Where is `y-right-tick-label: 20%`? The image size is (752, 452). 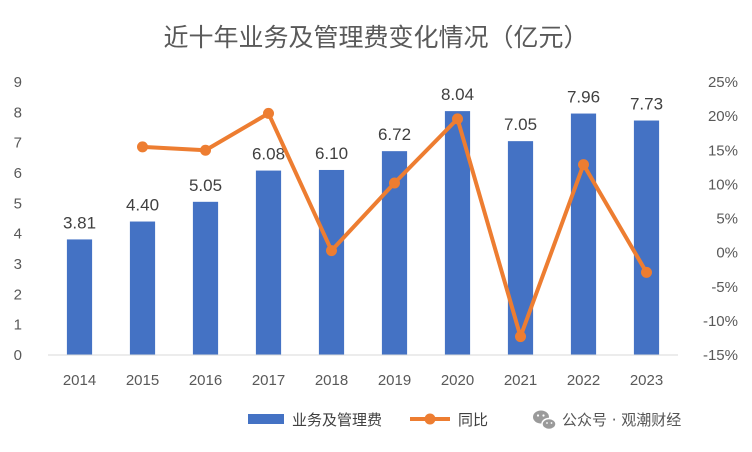
y-right-tick-label: 20% is located at coordinates (723, 116).